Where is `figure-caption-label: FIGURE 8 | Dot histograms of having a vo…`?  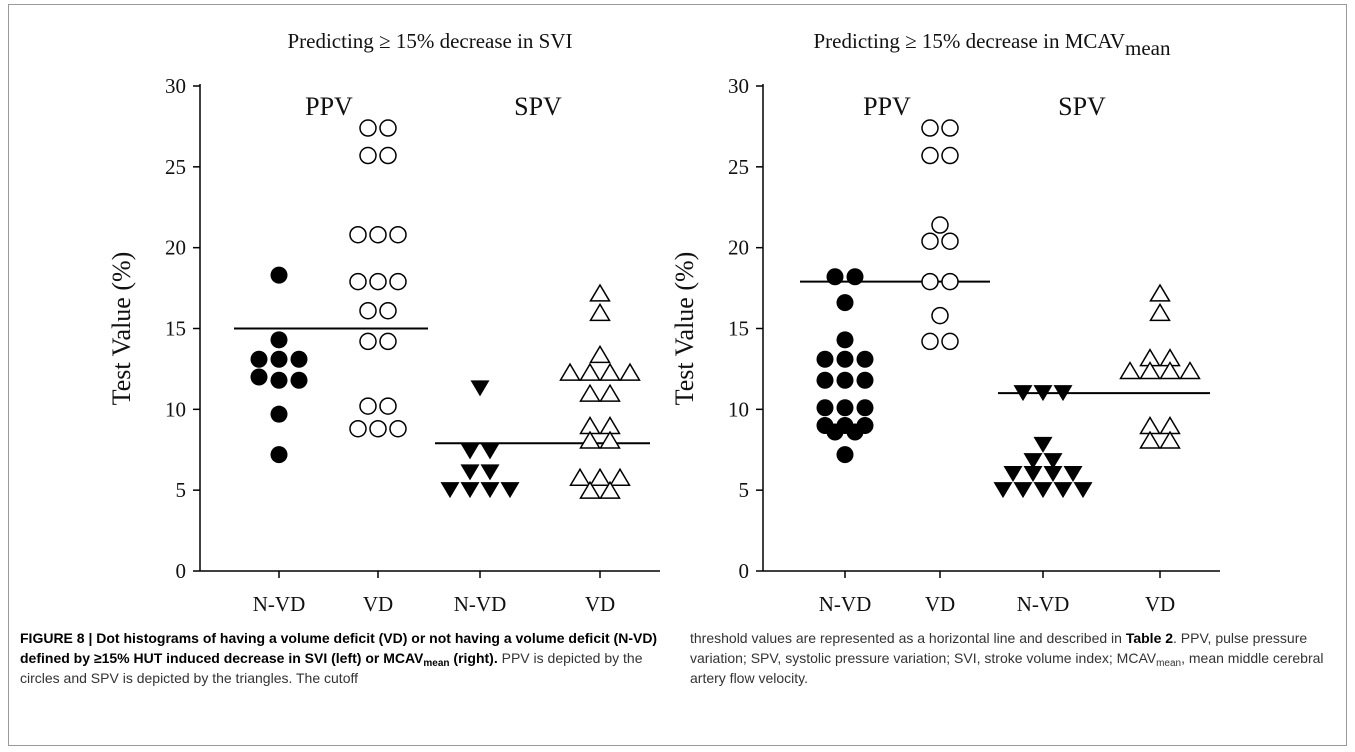
figure-caption-label: FIGURE 8 | Dot histograms of having a vo… is located at coordinates (339, 649).